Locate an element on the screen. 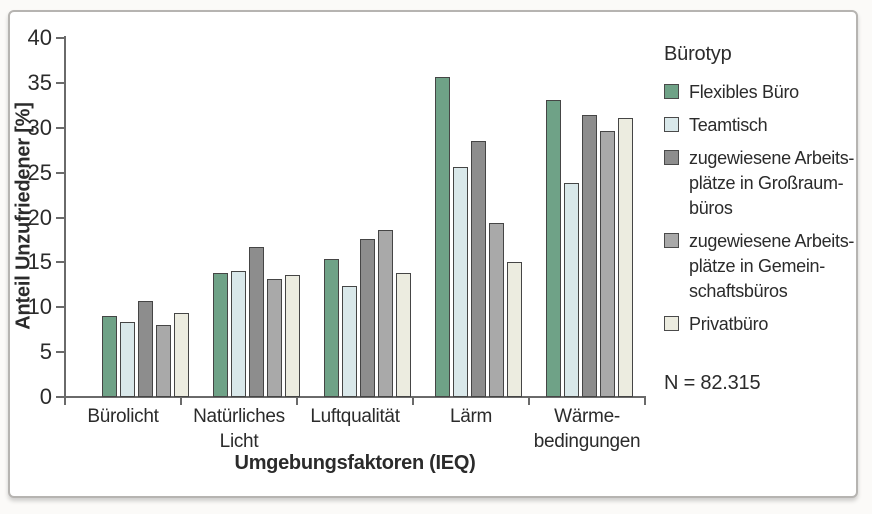 This screenshot has height=514, width=872. x-axis-line is located at coordinates (355, 397).